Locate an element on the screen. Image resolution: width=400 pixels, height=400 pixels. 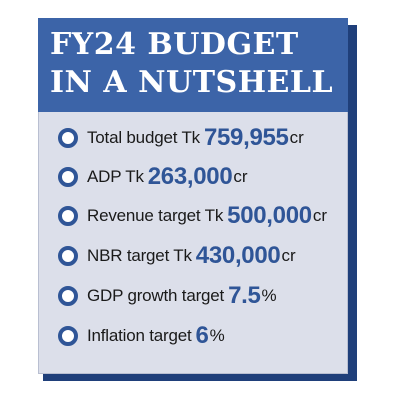
list-item-gdp-growth: GDP growth target 7.5 % is located at coordinates (167, 296).